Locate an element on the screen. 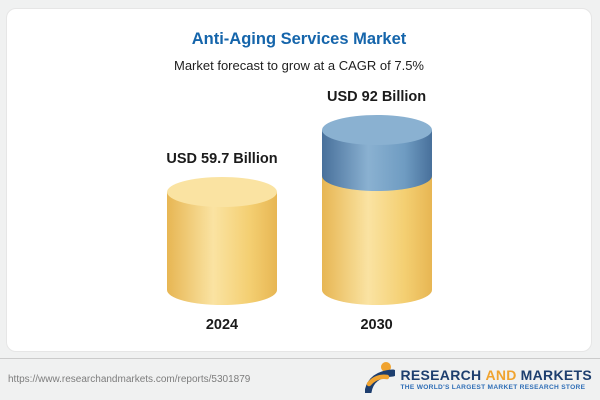 The image size is (600, 400). bar-group-2024: USD 59.7 Billion 2024 is located at coordinates (221, 242).